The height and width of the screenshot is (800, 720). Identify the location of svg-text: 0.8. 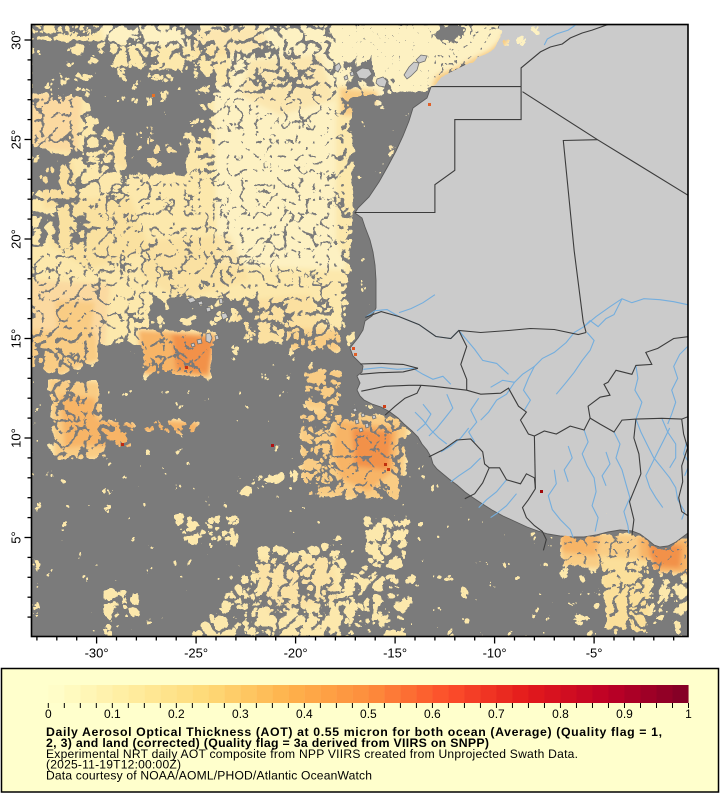
(560, 714).